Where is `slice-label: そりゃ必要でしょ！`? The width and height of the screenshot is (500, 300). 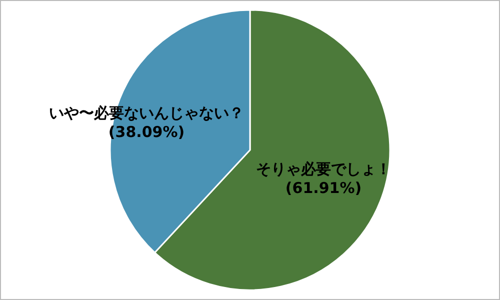
slice-label: そりゃ必要でしょ！ is located at coordinates (323, 169).